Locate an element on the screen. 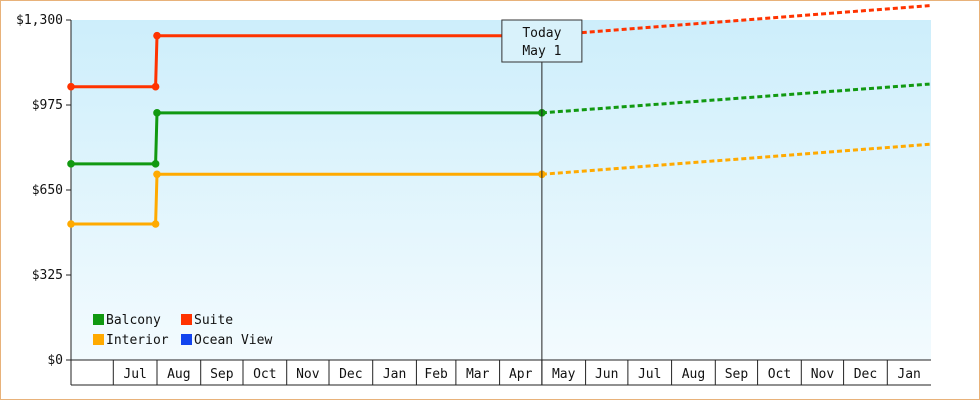 This screenshot has width=980, height=400. legend-label: Interior is located at coordinates (137, 340).